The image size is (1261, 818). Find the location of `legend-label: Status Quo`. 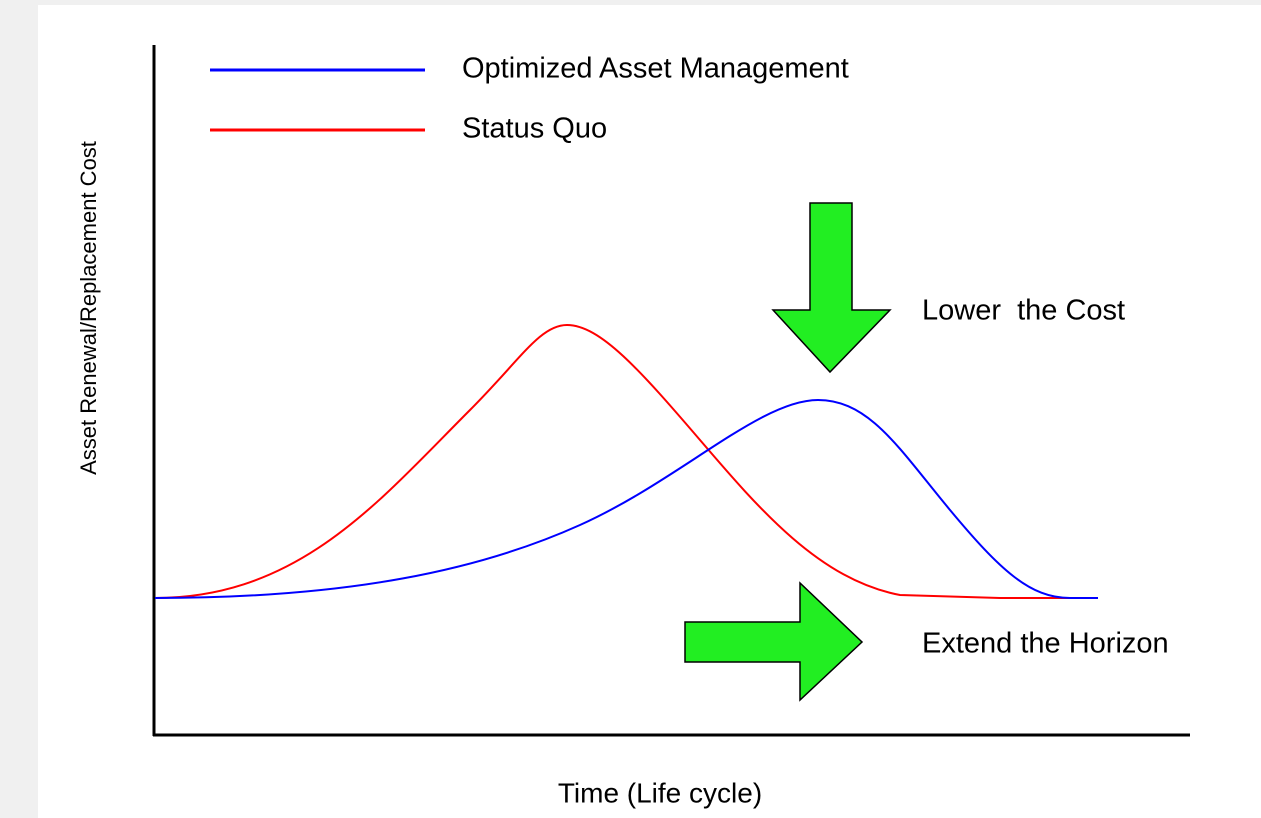

legend-label: Status Quo is located at coordinates (534, 129).